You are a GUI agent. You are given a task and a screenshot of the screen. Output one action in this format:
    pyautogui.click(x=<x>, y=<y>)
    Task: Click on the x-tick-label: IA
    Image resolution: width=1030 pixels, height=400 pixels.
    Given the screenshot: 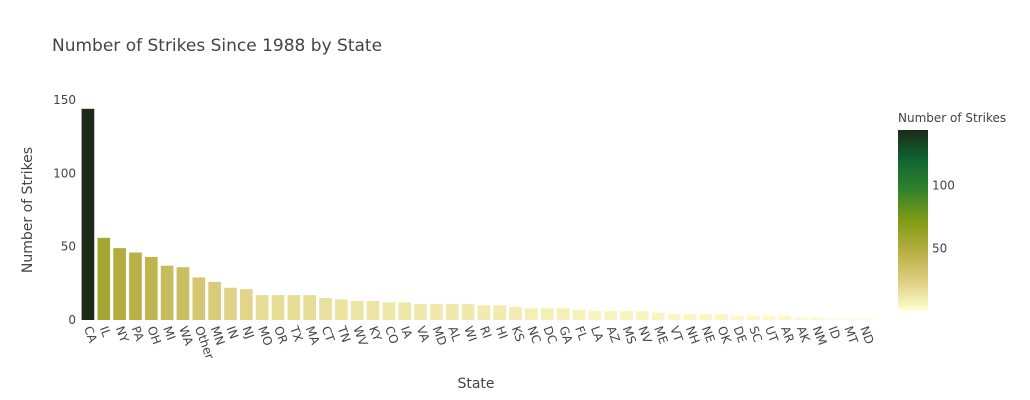 What is the action you would take?
    pyautogui.click(x=406, y=332)
    